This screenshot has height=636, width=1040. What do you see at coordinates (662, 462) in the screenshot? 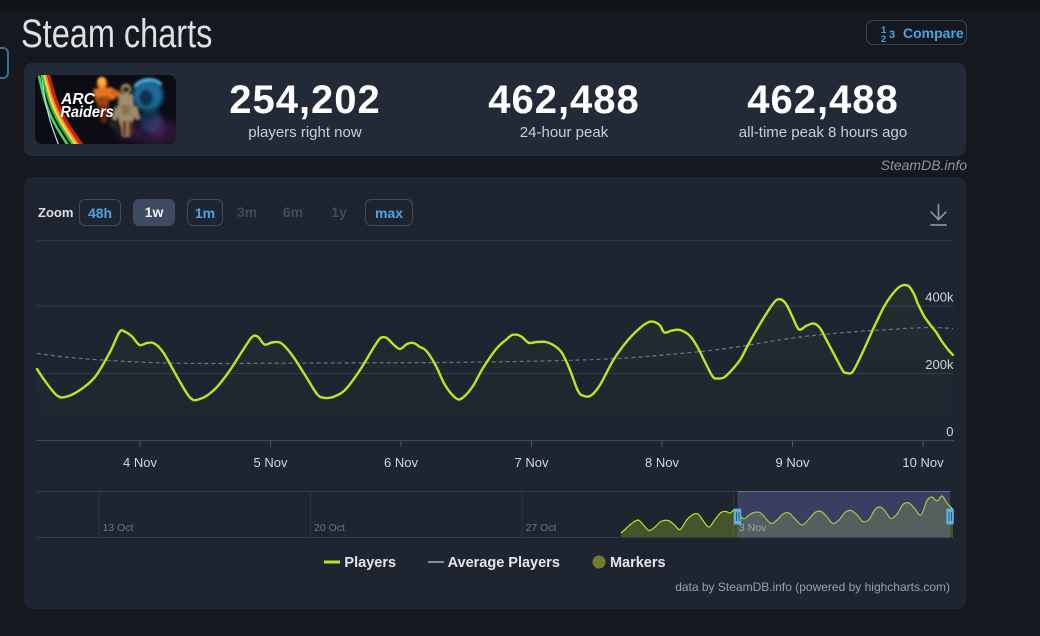
I see `svg-text: 8 Nov` at bounding box center [662, 462].